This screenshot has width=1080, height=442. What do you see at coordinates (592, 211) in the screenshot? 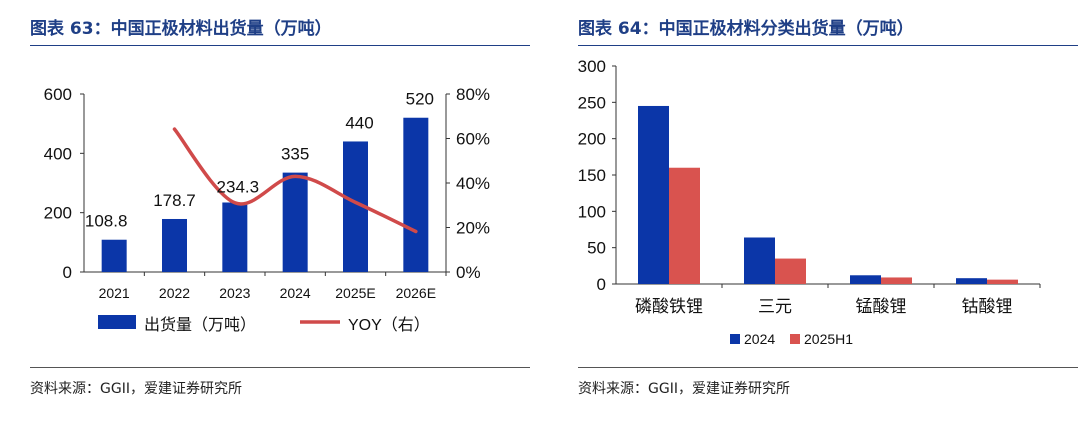
I see `y-tick-label: 100` at bounding box center [592, 211].